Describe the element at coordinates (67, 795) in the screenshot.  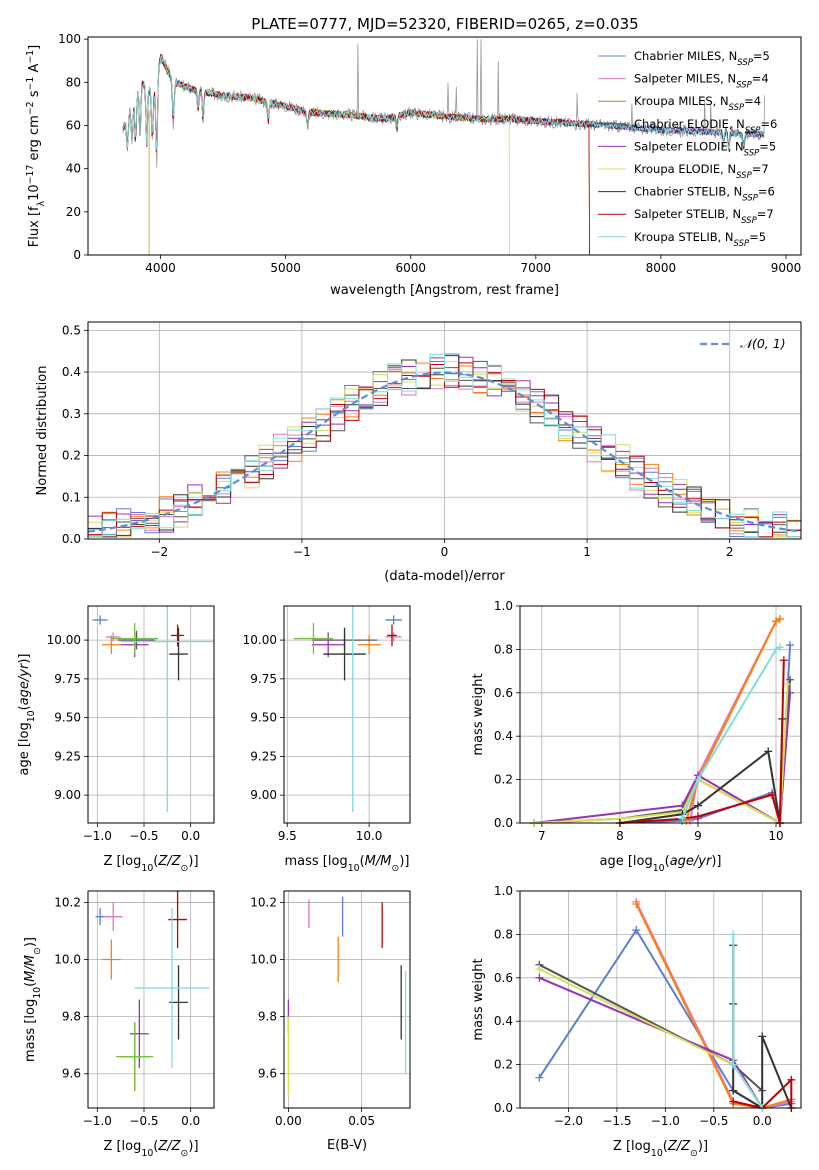
I see `y-tick-label: 9.00` at that location.